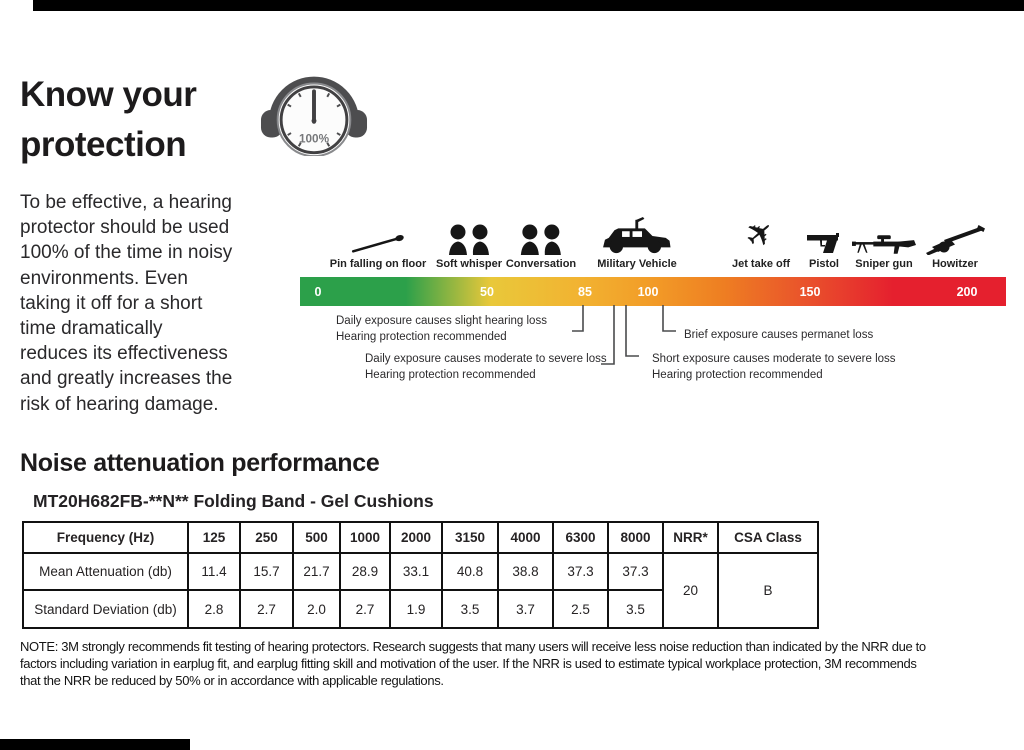  I want to click on db-tick-200: 200, so click(967, 291).